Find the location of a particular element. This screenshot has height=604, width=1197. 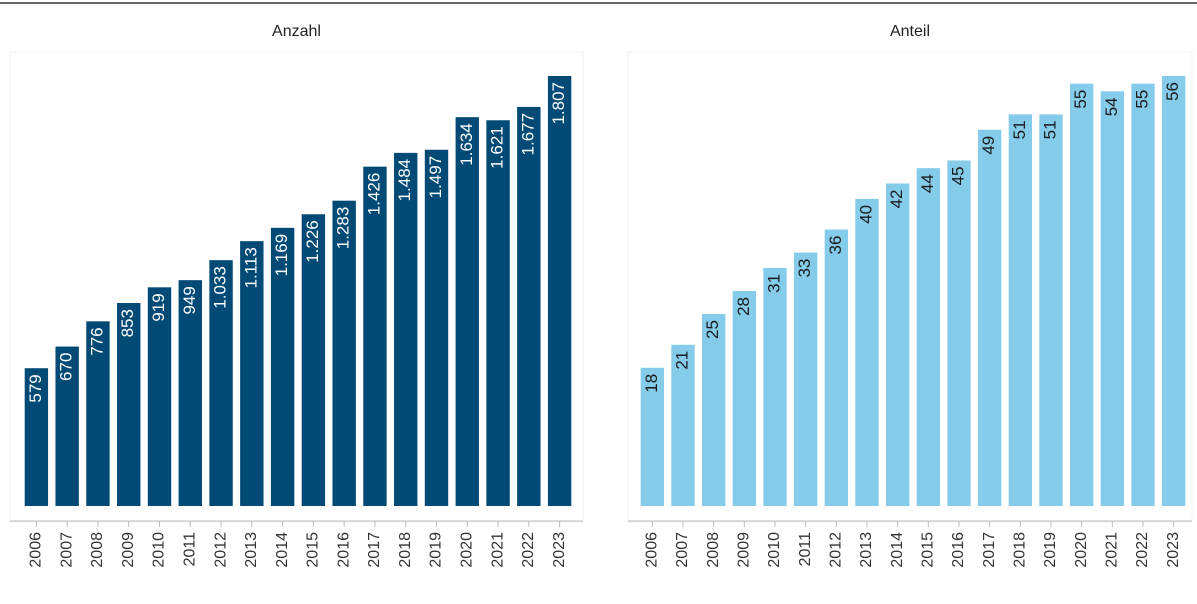

value-label: 579 is located at coordinates (35, 388).